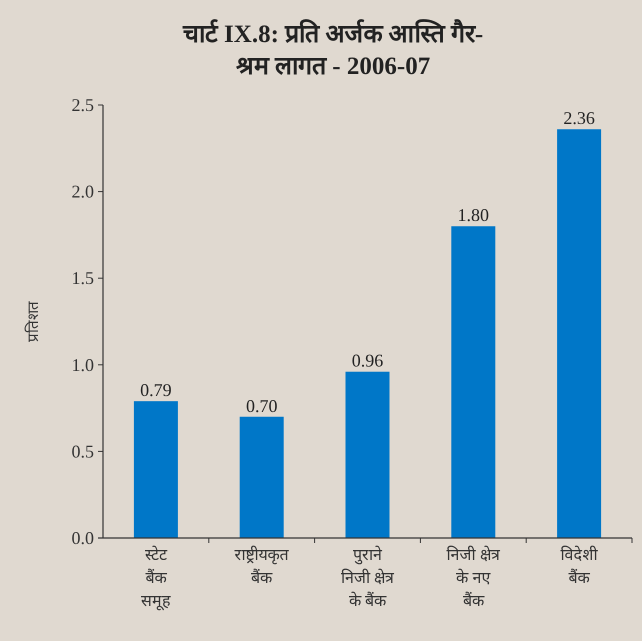 Image resolution: width=642 pixels, height=641 pixels. What do you see at coordinates (368, 360) in the screenshot?
I see `data-label: 0.96` at bounding box center [368, 360].